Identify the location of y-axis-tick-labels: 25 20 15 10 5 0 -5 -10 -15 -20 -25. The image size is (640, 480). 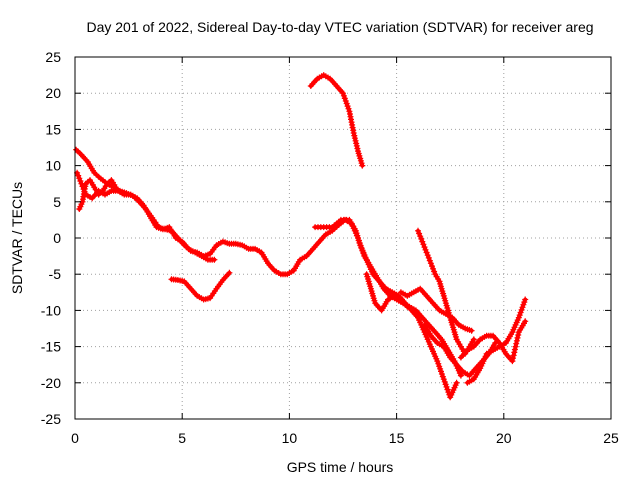
(51, 238).